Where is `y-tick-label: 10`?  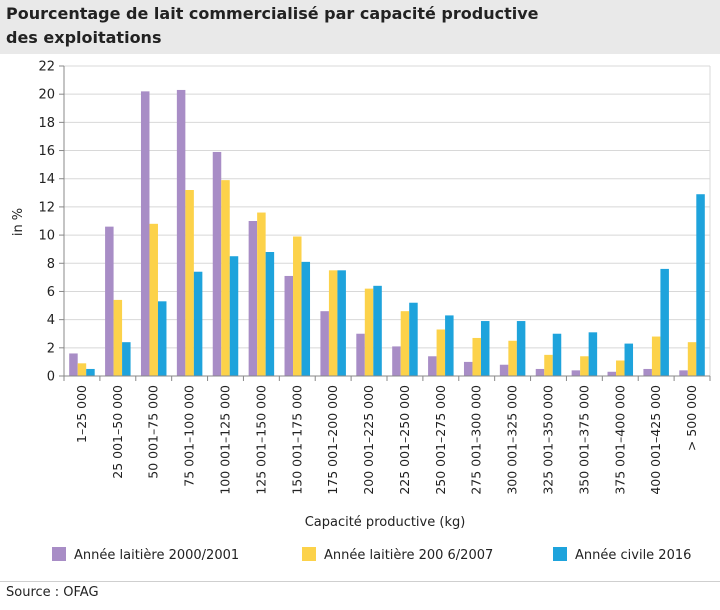
y-tick-label: 10 is located at coordinates (46, 236).